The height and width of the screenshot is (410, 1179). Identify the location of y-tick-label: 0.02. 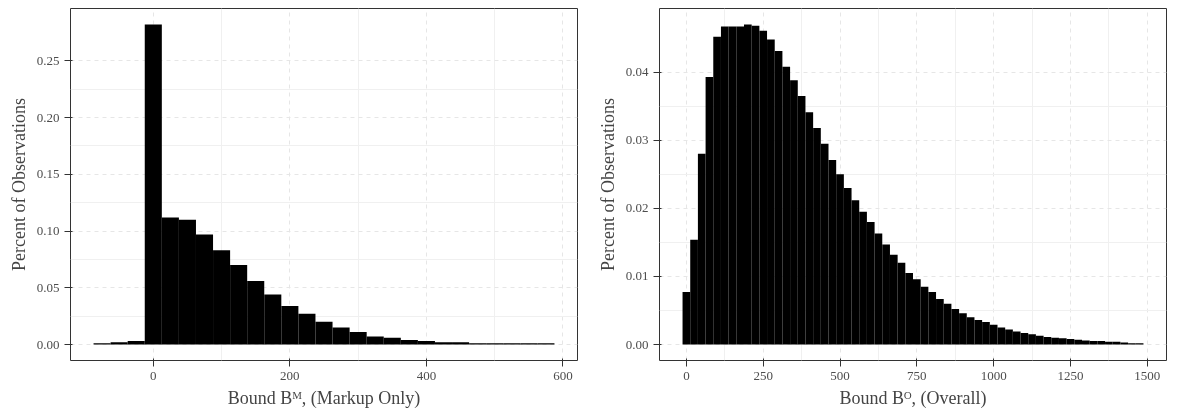
(637, 208).